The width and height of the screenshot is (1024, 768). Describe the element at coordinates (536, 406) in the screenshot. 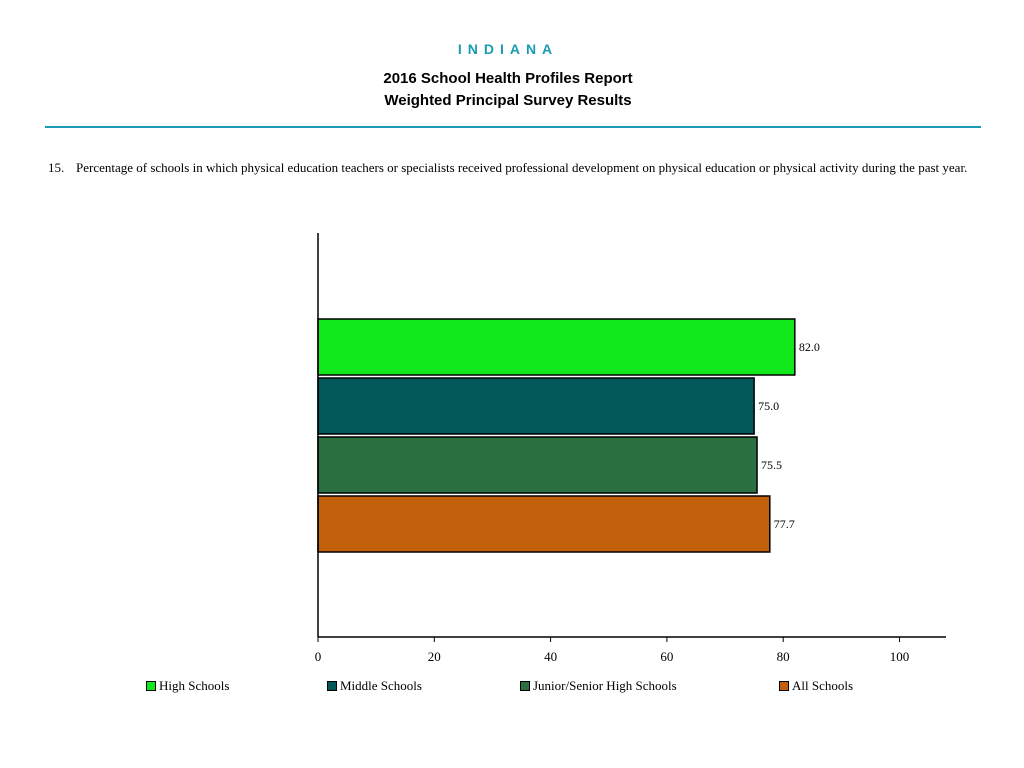

I see `bar-middle-schools` at that location.